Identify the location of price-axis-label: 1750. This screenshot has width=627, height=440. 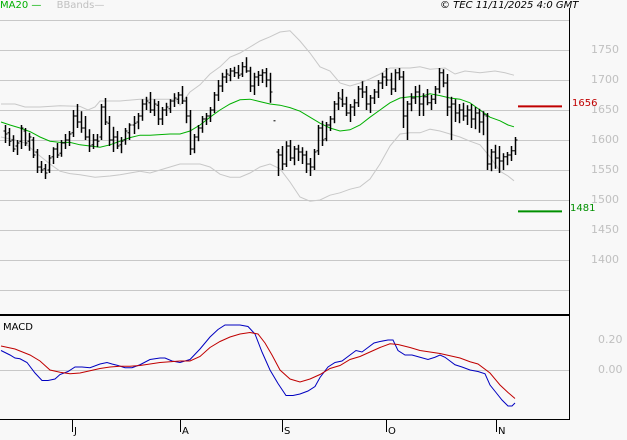
(605, 49).